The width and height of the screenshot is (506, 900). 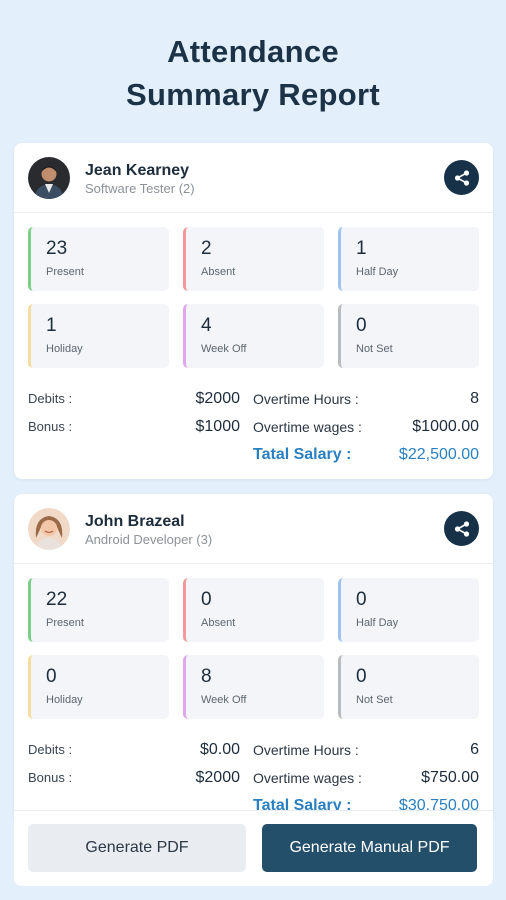 What do you see at coordinates (206, 325) in the screenshot?
I see `stat-value: 4` at bounding box center [206, 325].